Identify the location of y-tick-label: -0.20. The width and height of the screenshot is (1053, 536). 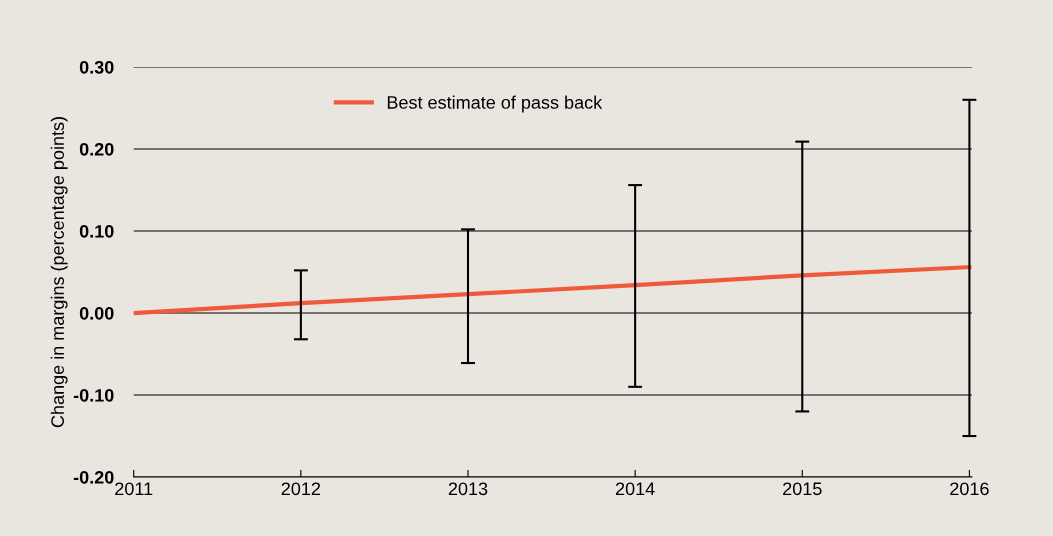
(93, 477).